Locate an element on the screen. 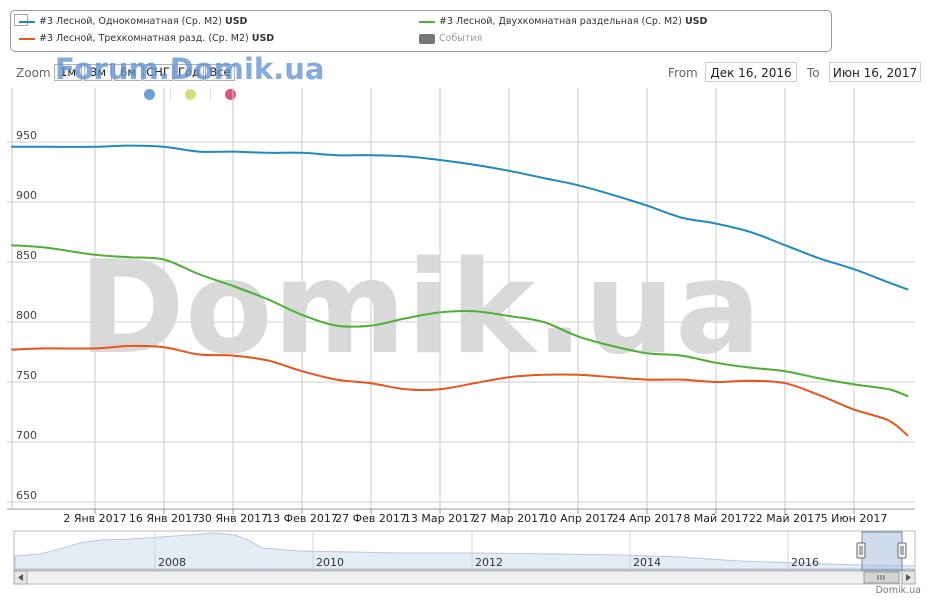 The image size is (931, 600). navigator-right-handle is located at coordinates (902, 550).